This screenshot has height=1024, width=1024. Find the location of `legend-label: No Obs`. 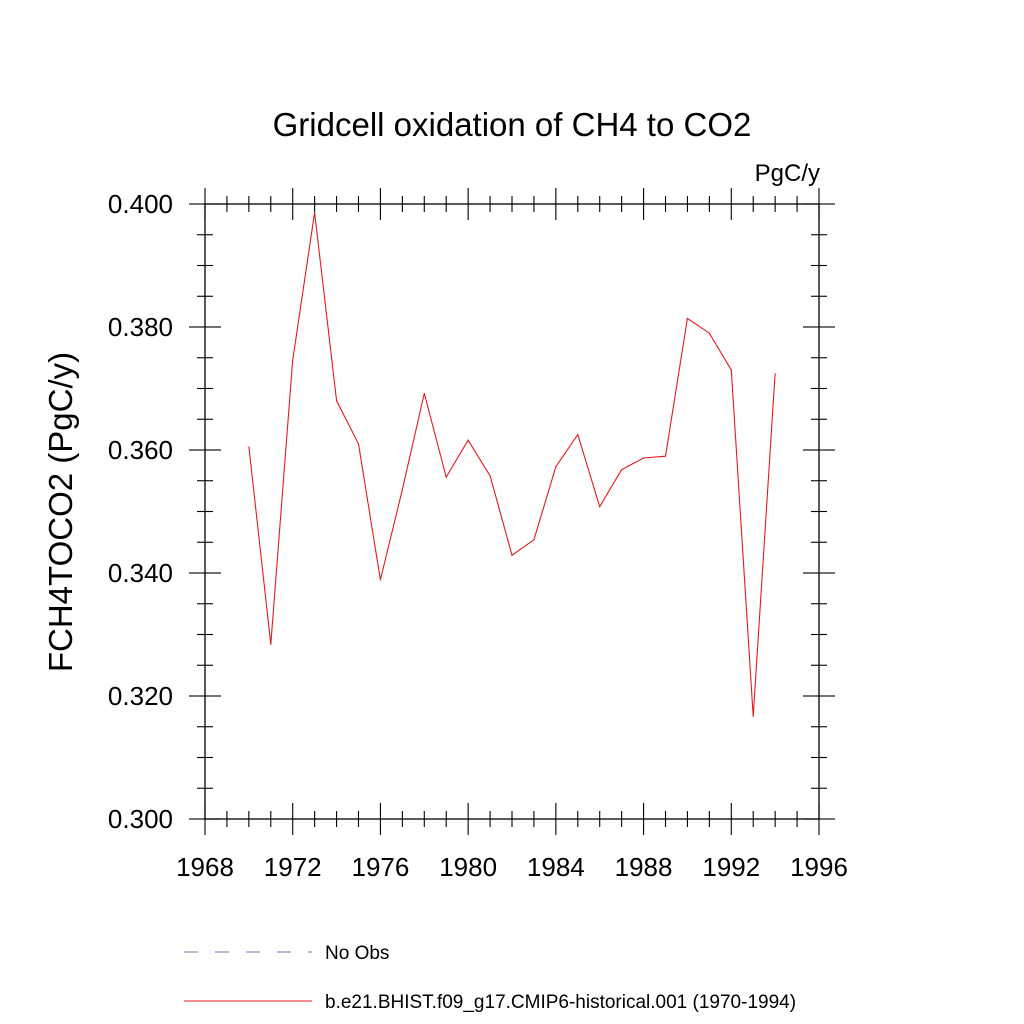

legend-label: No Obs is located at coordinates (357, 953).